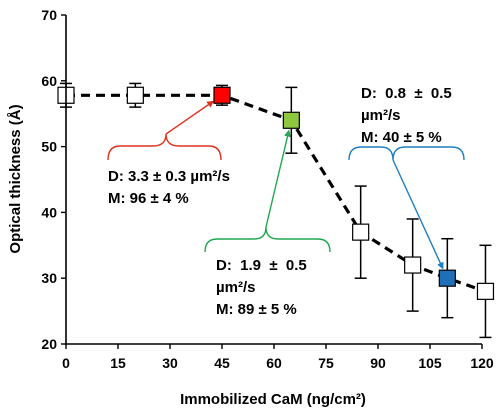  I want to click on x-tick-label: 90, so click(378, 363).